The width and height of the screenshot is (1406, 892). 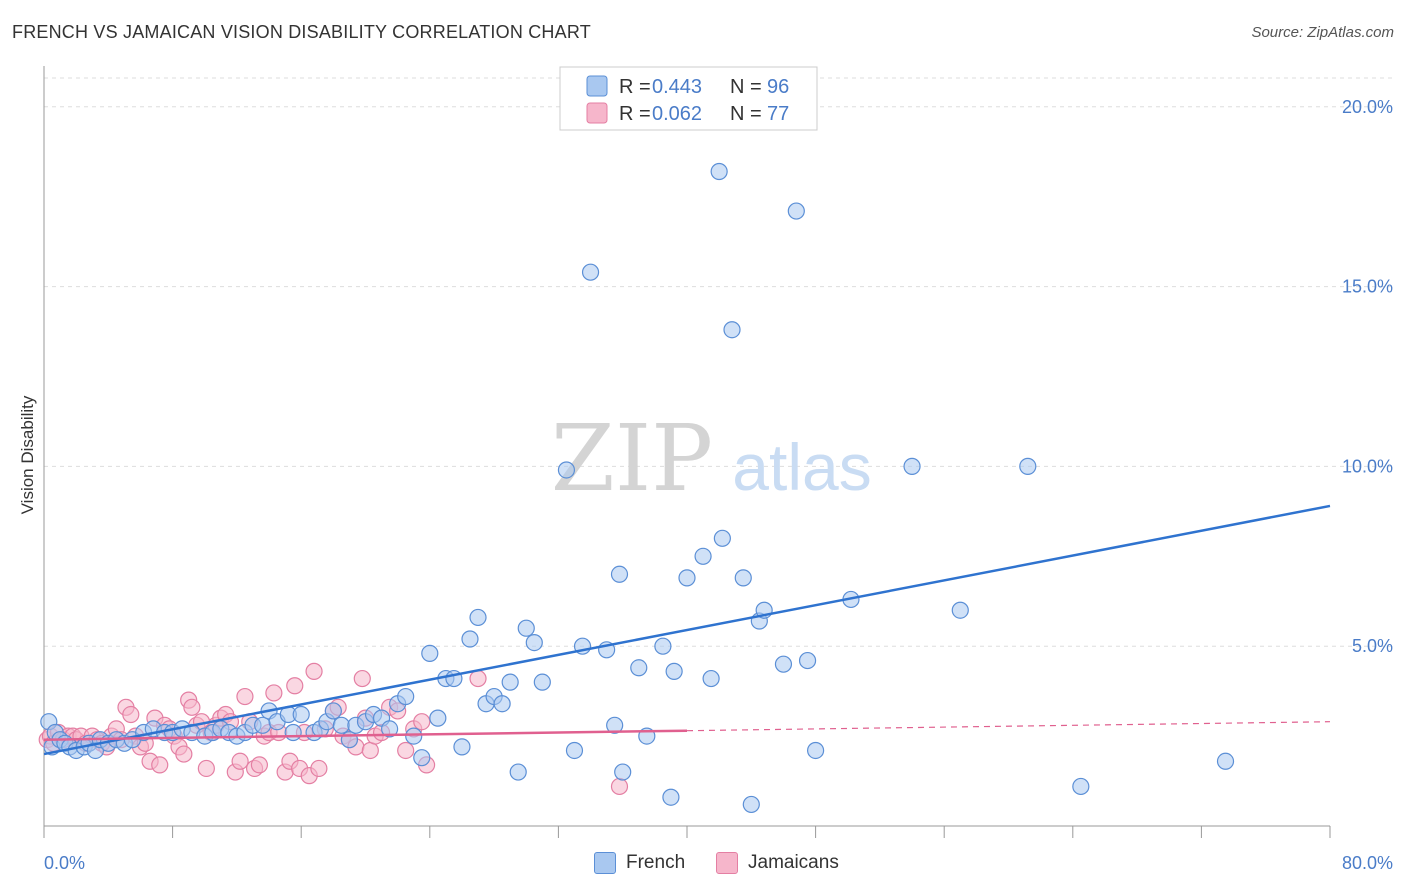 I want to click on jamaicans-trend-line, so click(x=365, y=735).